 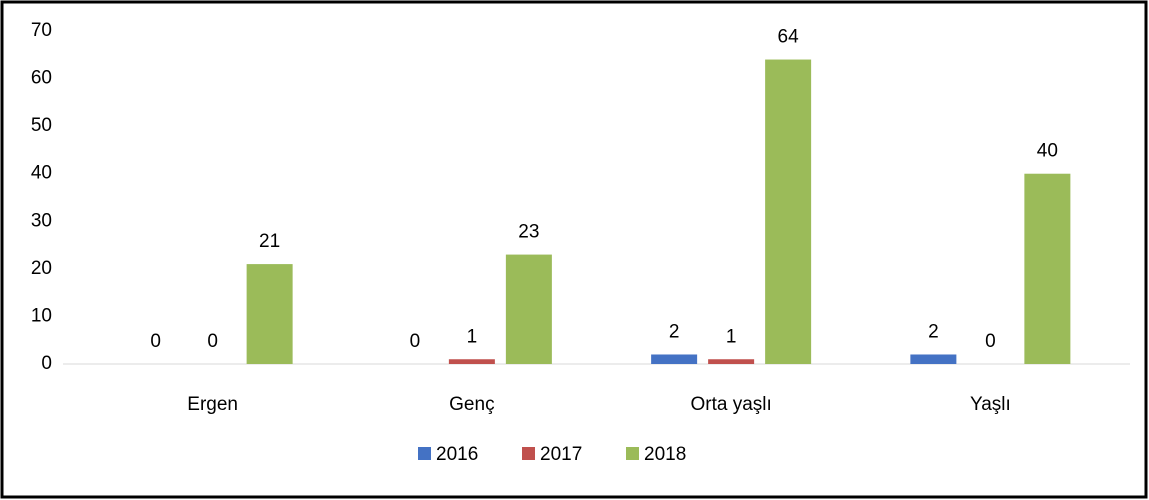 I want to click on legend-label: 2018, so click(x=665, y=454).